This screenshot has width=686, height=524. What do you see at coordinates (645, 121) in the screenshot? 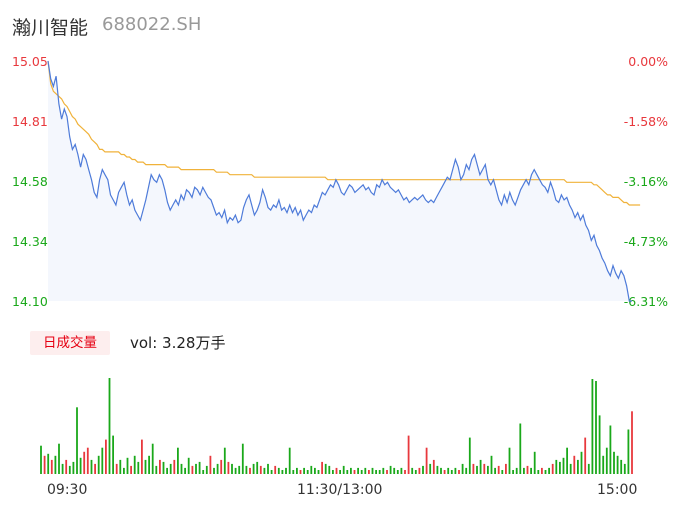
I see `y-tick-right-1: -1.58%` at bounding box center [645, 121].